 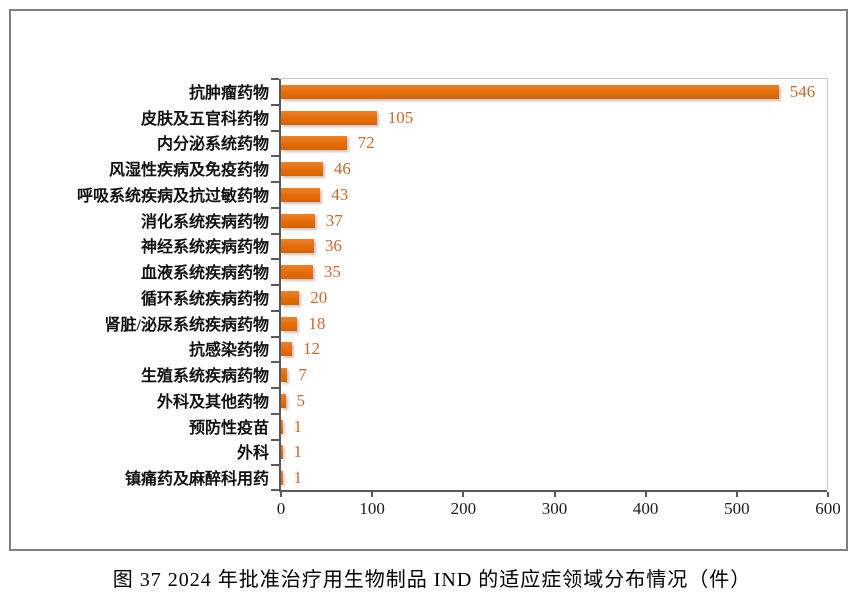 I want to click on x-axis-tick-label: 400, so click(x=645, y=508).